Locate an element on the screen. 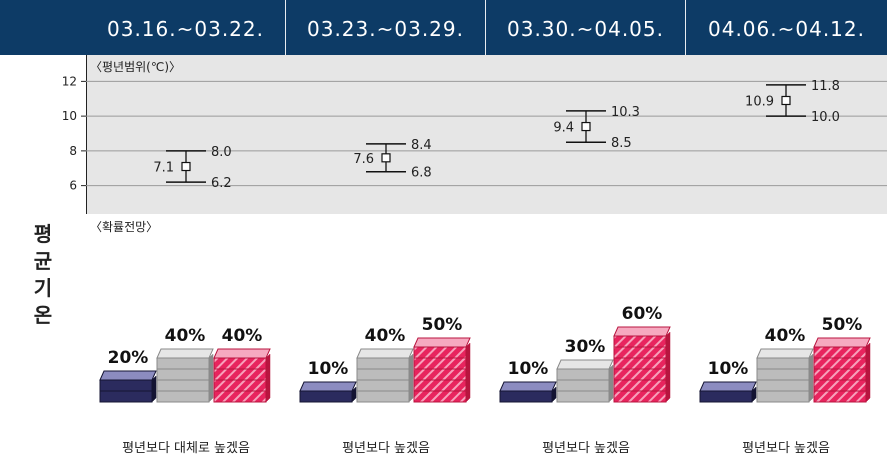 The height and width of the screenshot is (465, 887). lower-value-label: 6.2 is located at coordinates (221, 183).